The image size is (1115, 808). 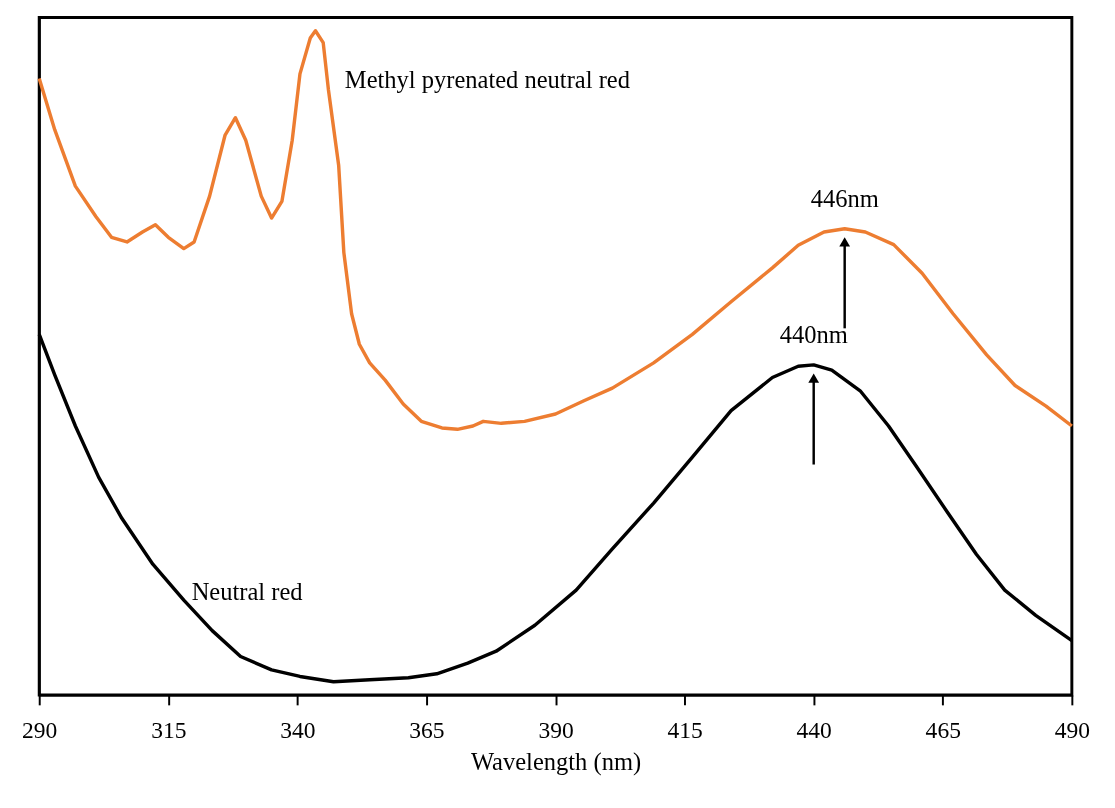 What do you see at coordinates (487, 79) in the screenshot?
I see `series-label: Methyl pyrenated neutral red` at bounding box center [487, 79].